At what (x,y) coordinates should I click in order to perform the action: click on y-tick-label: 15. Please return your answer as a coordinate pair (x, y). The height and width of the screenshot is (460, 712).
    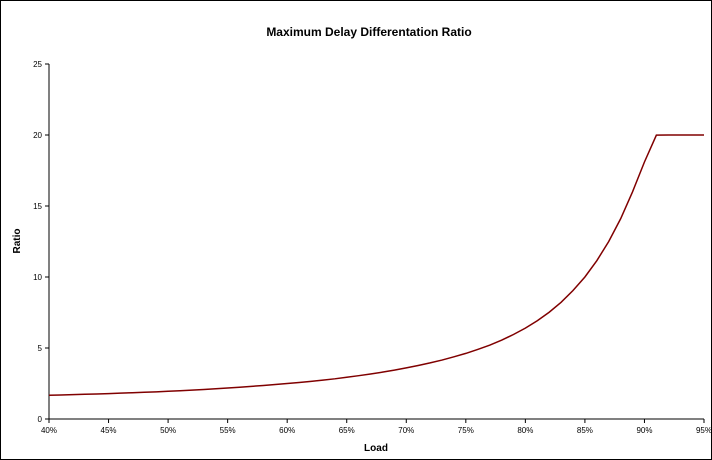
    Looking at the image, I should click on (37, 206).